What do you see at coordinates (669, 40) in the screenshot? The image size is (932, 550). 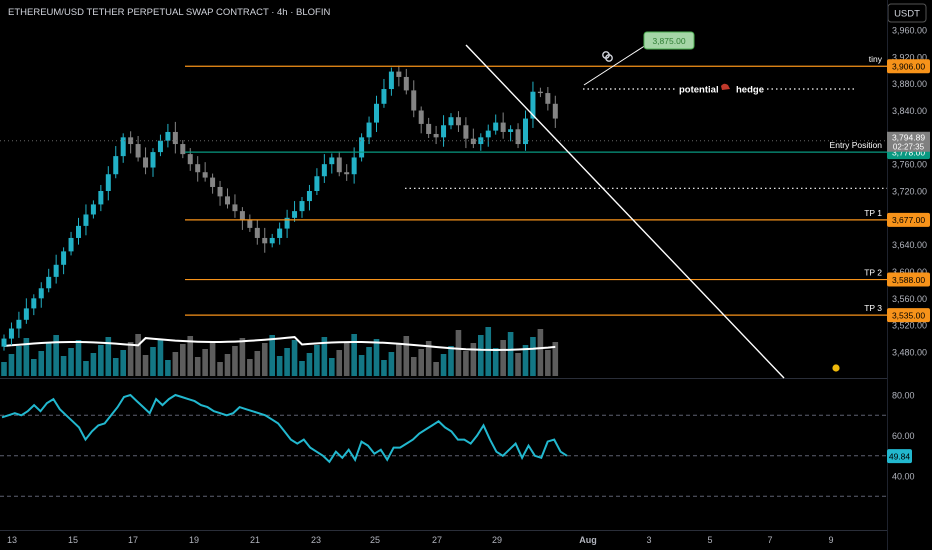 I see `callout-box` at bounding box center [669, 40].